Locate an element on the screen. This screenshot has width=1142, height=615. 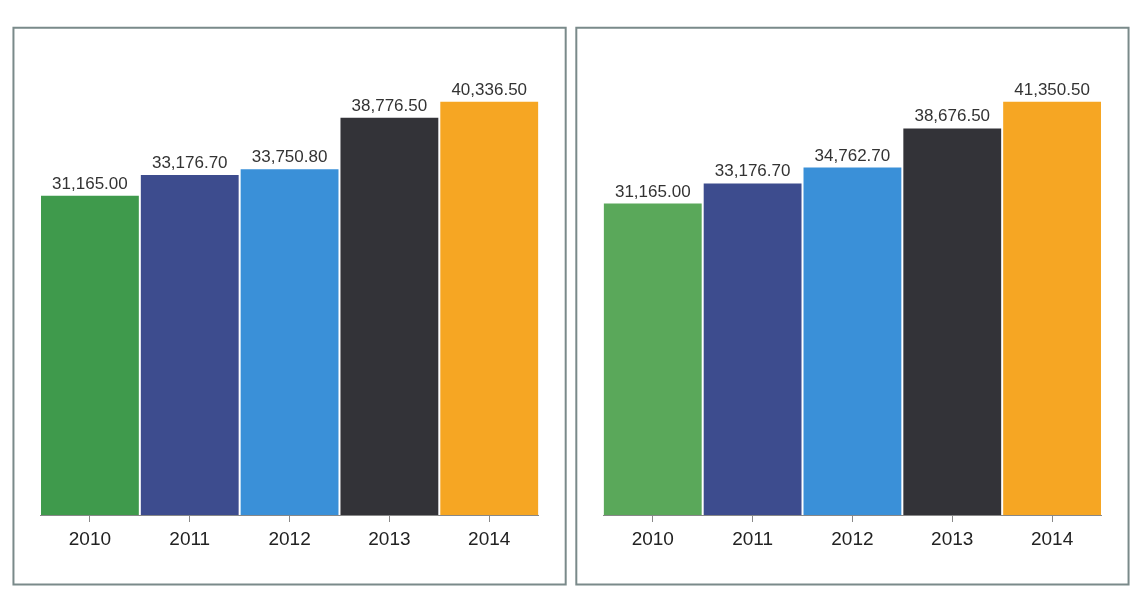
data-label: 38,676.50 is located at coordinates (952, 116).